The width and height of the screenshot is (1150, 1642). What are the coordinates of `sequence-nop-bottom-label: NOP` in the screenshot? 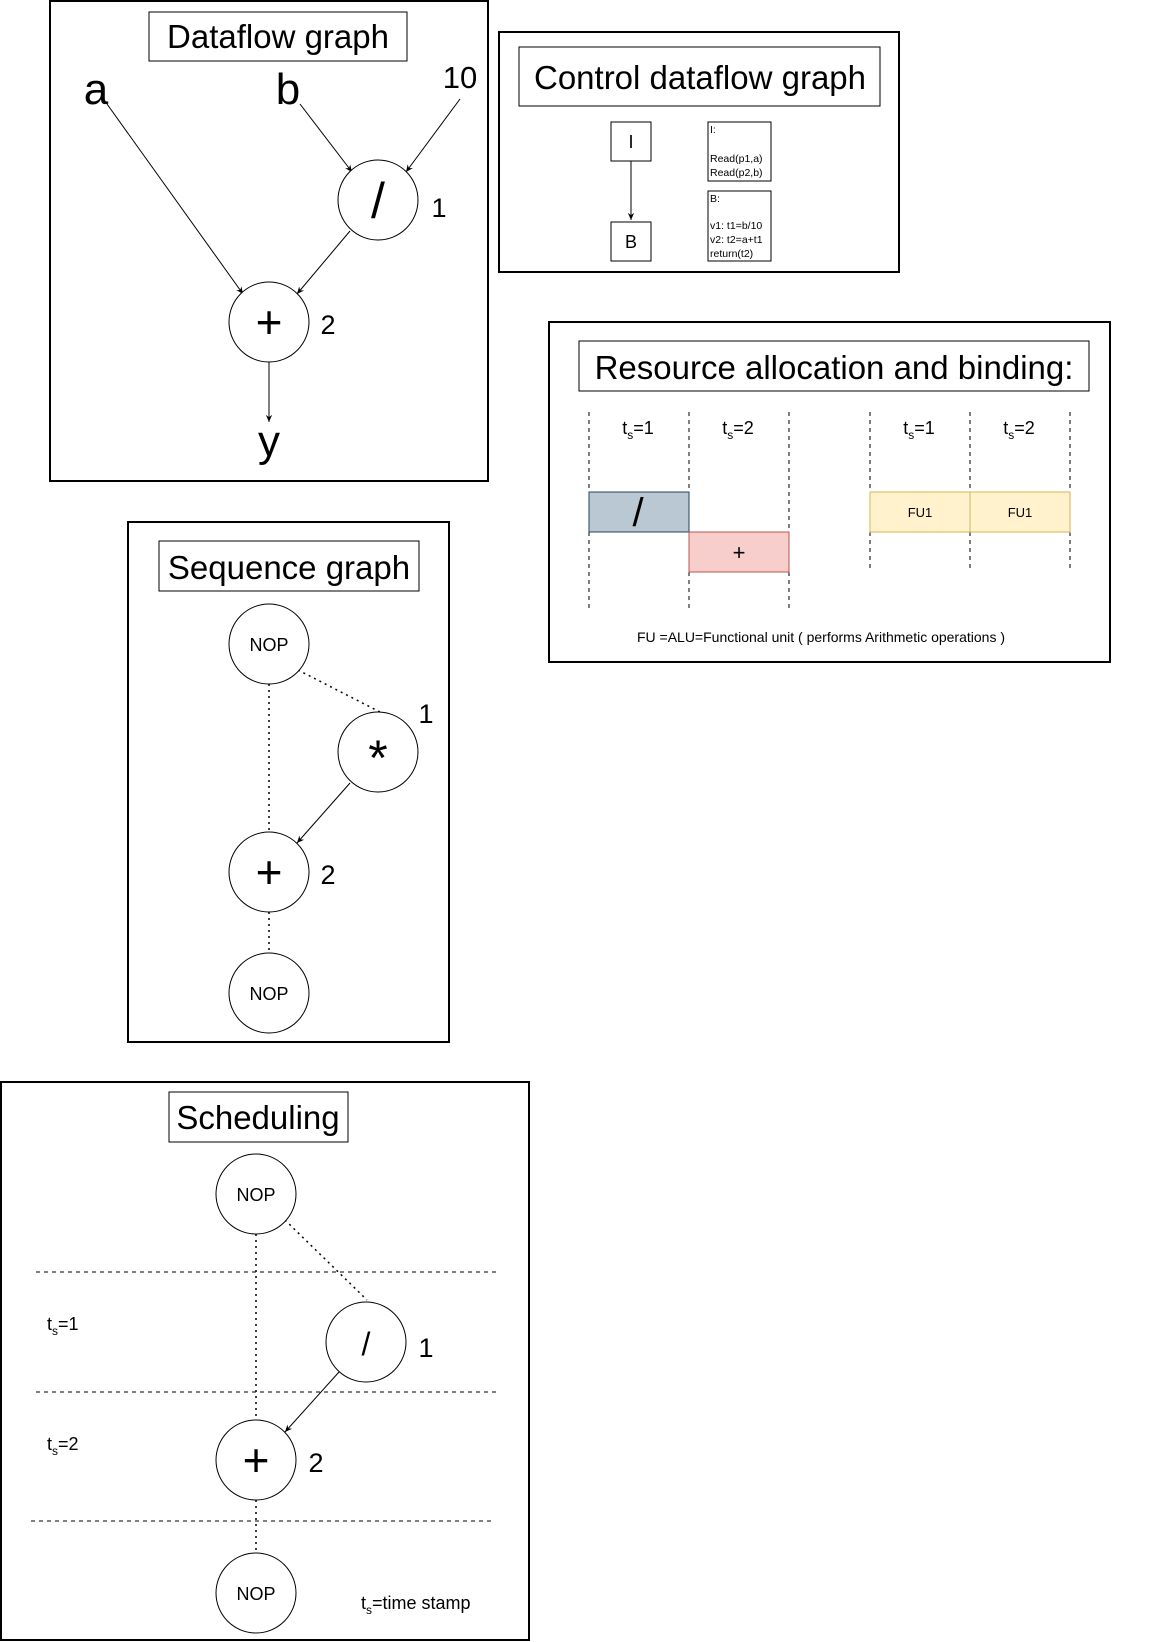 It's located at (268, 994).